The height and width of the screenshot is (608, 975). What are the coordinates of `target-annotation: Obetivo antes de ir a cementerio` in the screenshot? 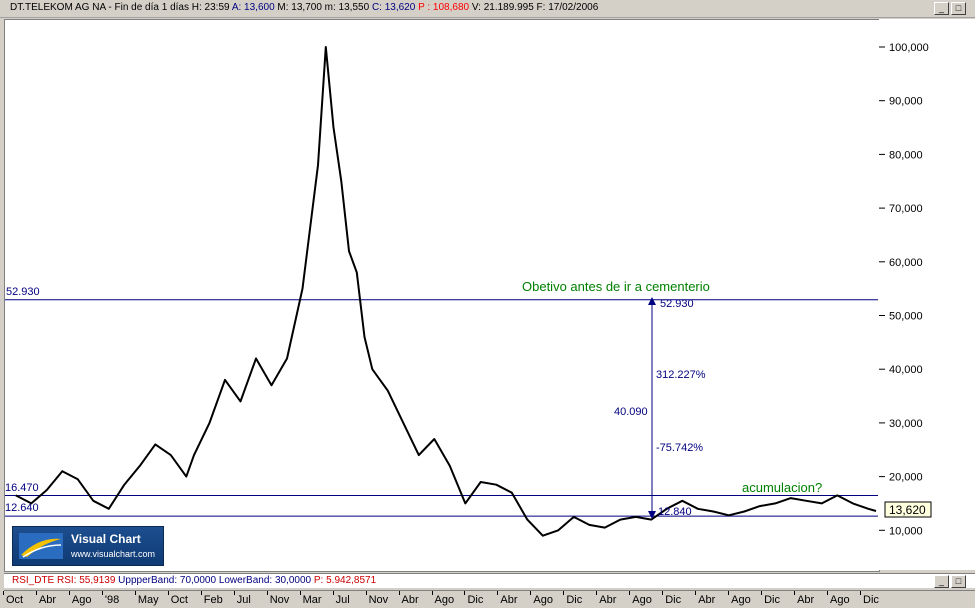 It's located at (616, 286).